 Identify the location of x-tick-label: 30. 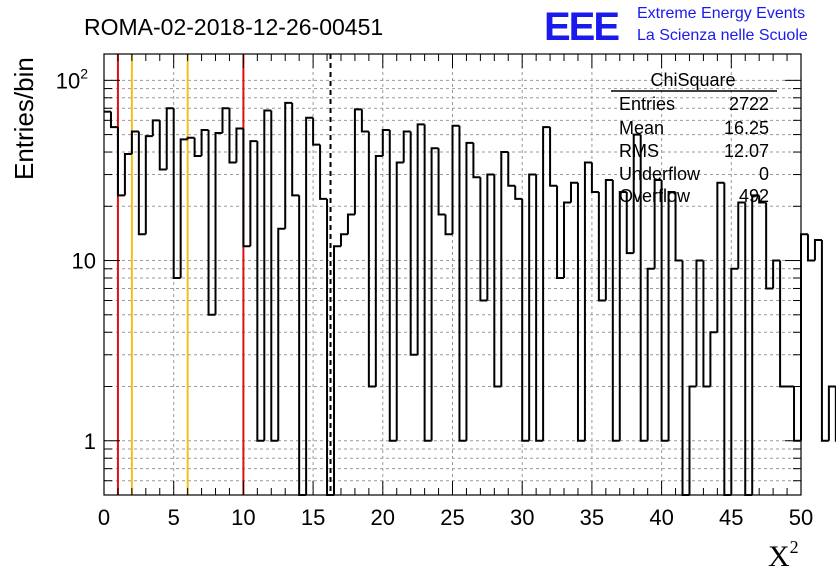
(522, 517).